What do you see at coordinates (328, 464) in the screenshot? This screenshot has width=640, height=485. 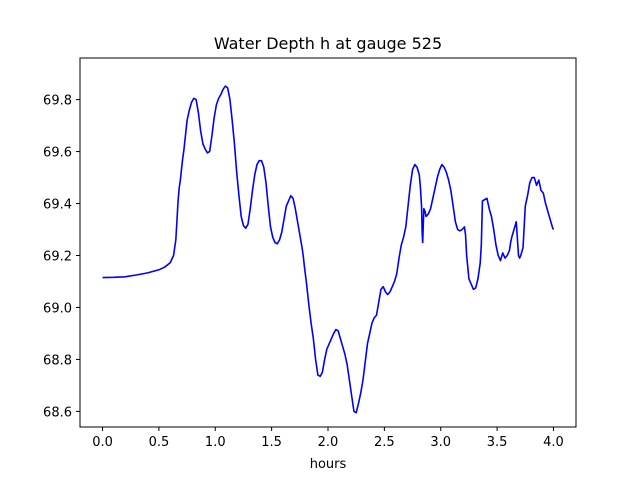 I see `x-axis-label: hours` at bounding box center [328, 464].